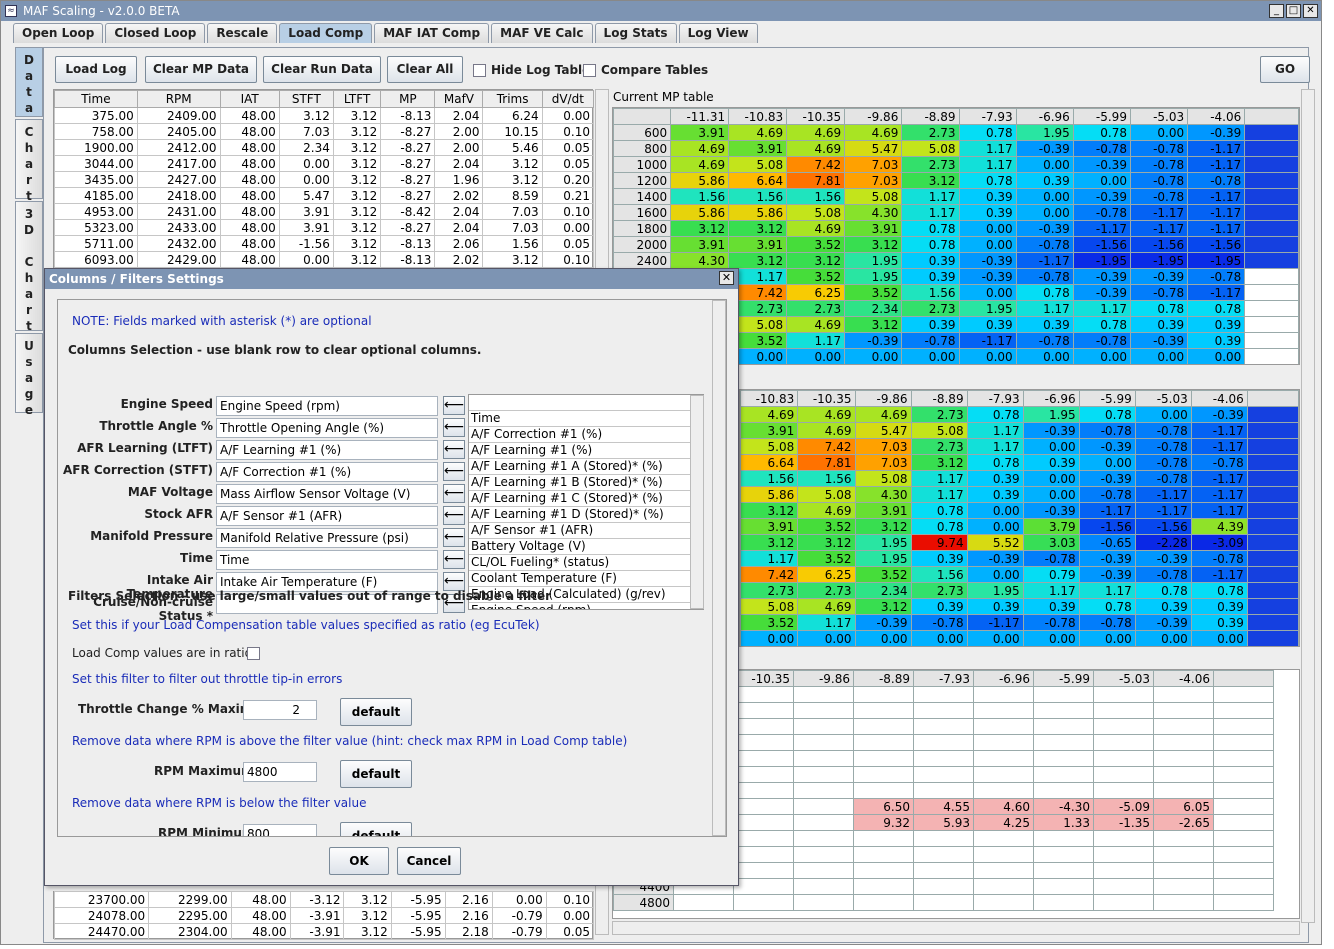 This screenshot has width=1334, height=949. What do you see at coordinates (1285, 69) in the screenshot?
I see `go-button: GO` at bounding box center [1285, 69].